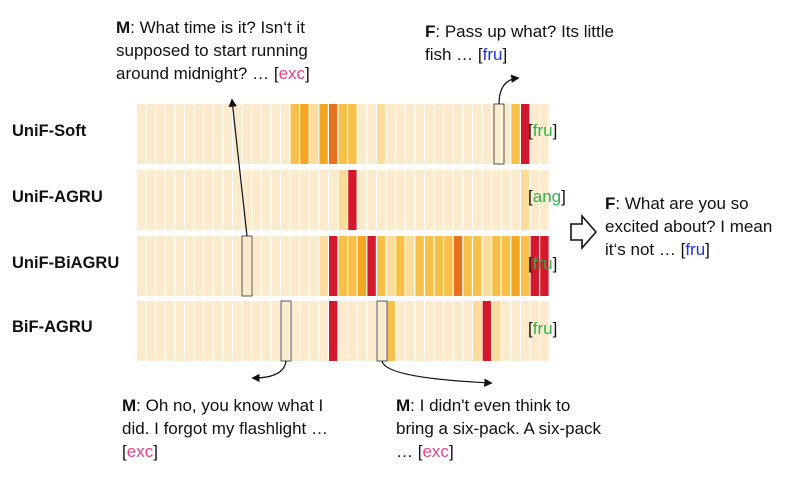 The height and width of the screenshot is (479, 789). I want to click on arrow-bottom-left, so click(269, 371).